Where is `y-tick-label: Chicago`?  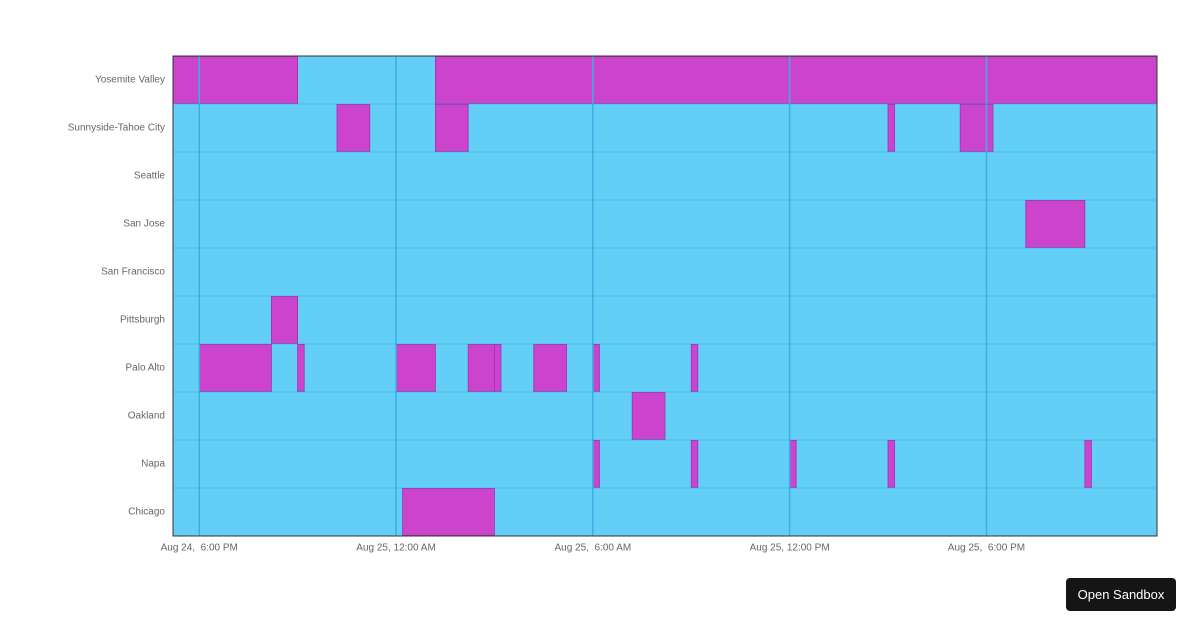 y-tick-label: Chicago is located at coordinates (146, 512).